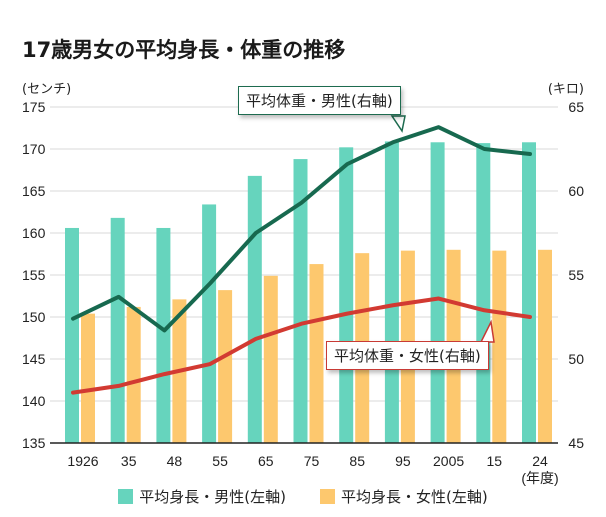 This screenshot has width=606, height=517. I want to click on legend-label-male: 平均身長・男性(左軸), so click(212, 497).